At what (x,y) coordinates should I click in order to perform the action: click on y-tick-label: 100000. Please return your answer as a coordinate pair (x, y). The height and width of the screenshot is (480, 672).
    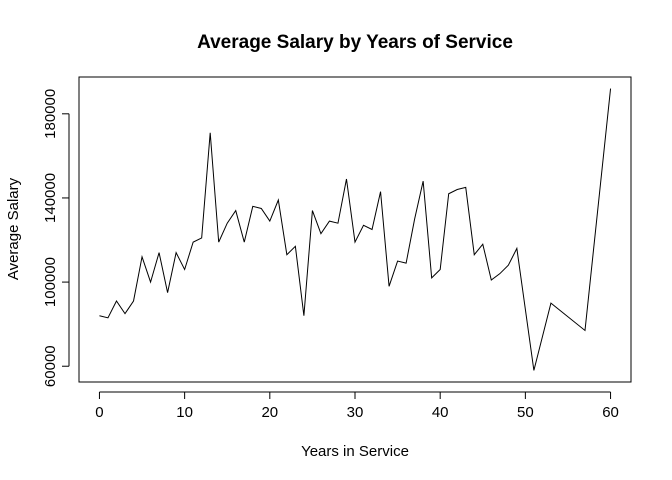
    Looking at the image, I should click on (50, 282).